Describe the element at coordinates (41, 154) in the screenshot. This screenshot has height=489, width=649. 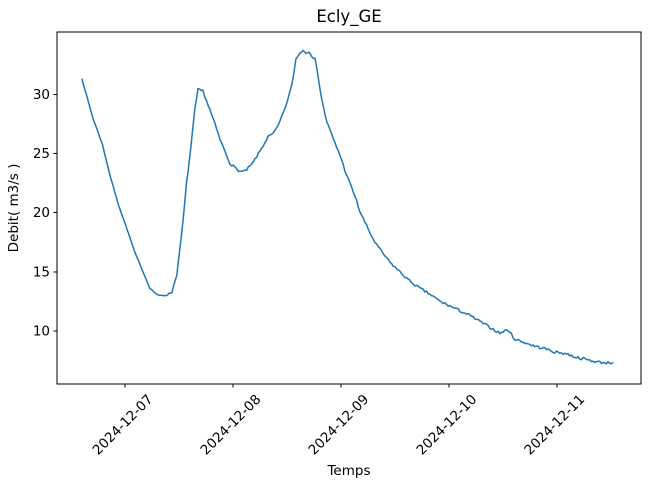
I see `y-tick-label: 25` at that location.